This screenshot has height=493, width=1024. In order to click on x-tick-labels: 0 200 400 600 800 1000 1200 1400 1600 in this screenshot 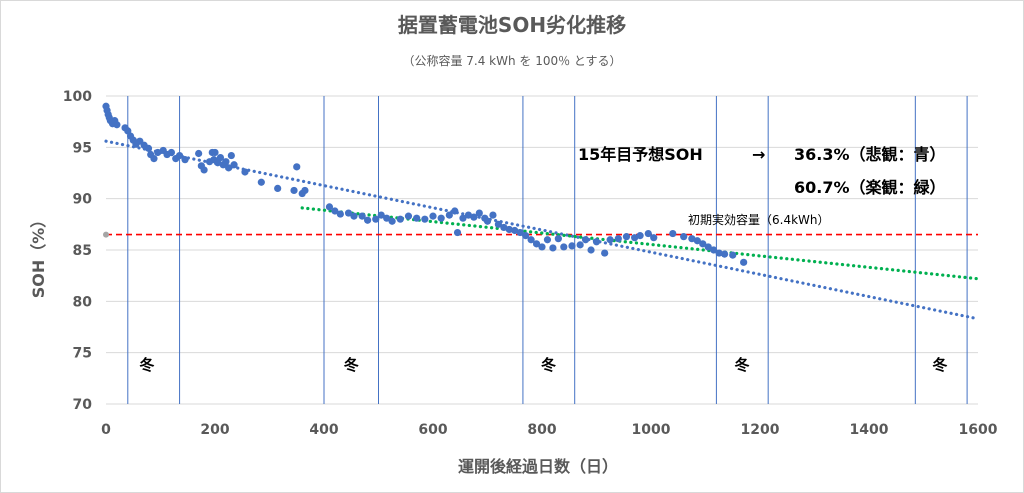, I will do `click(549, 430)`.